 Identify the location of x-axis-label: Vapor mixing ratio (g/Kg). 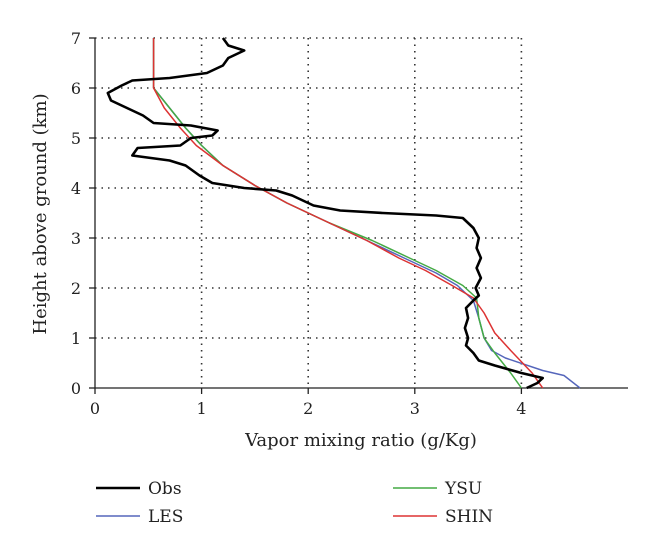
(360, 440).